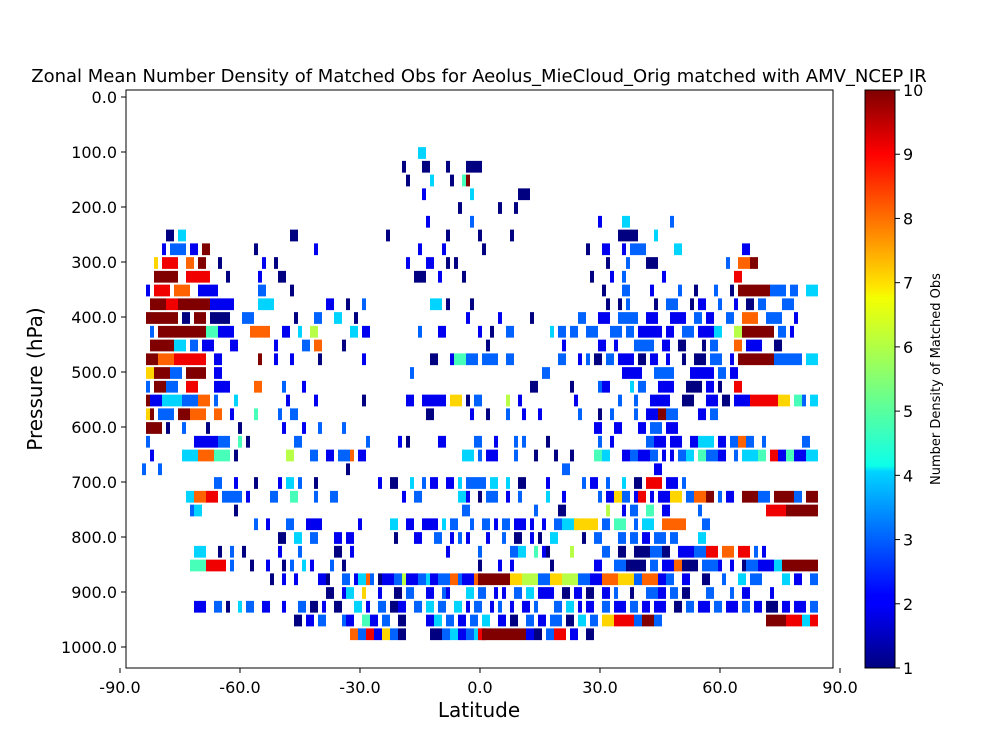 Image resolution: width=1000 pixels, height=750 pixels. What do you see at coordinates (478, 682) in the screenshot?
I see `x-axis: -90.0 -60.0 -30.0 0.0 30.0 60.0 90.0` at bounding box center [478, 682].